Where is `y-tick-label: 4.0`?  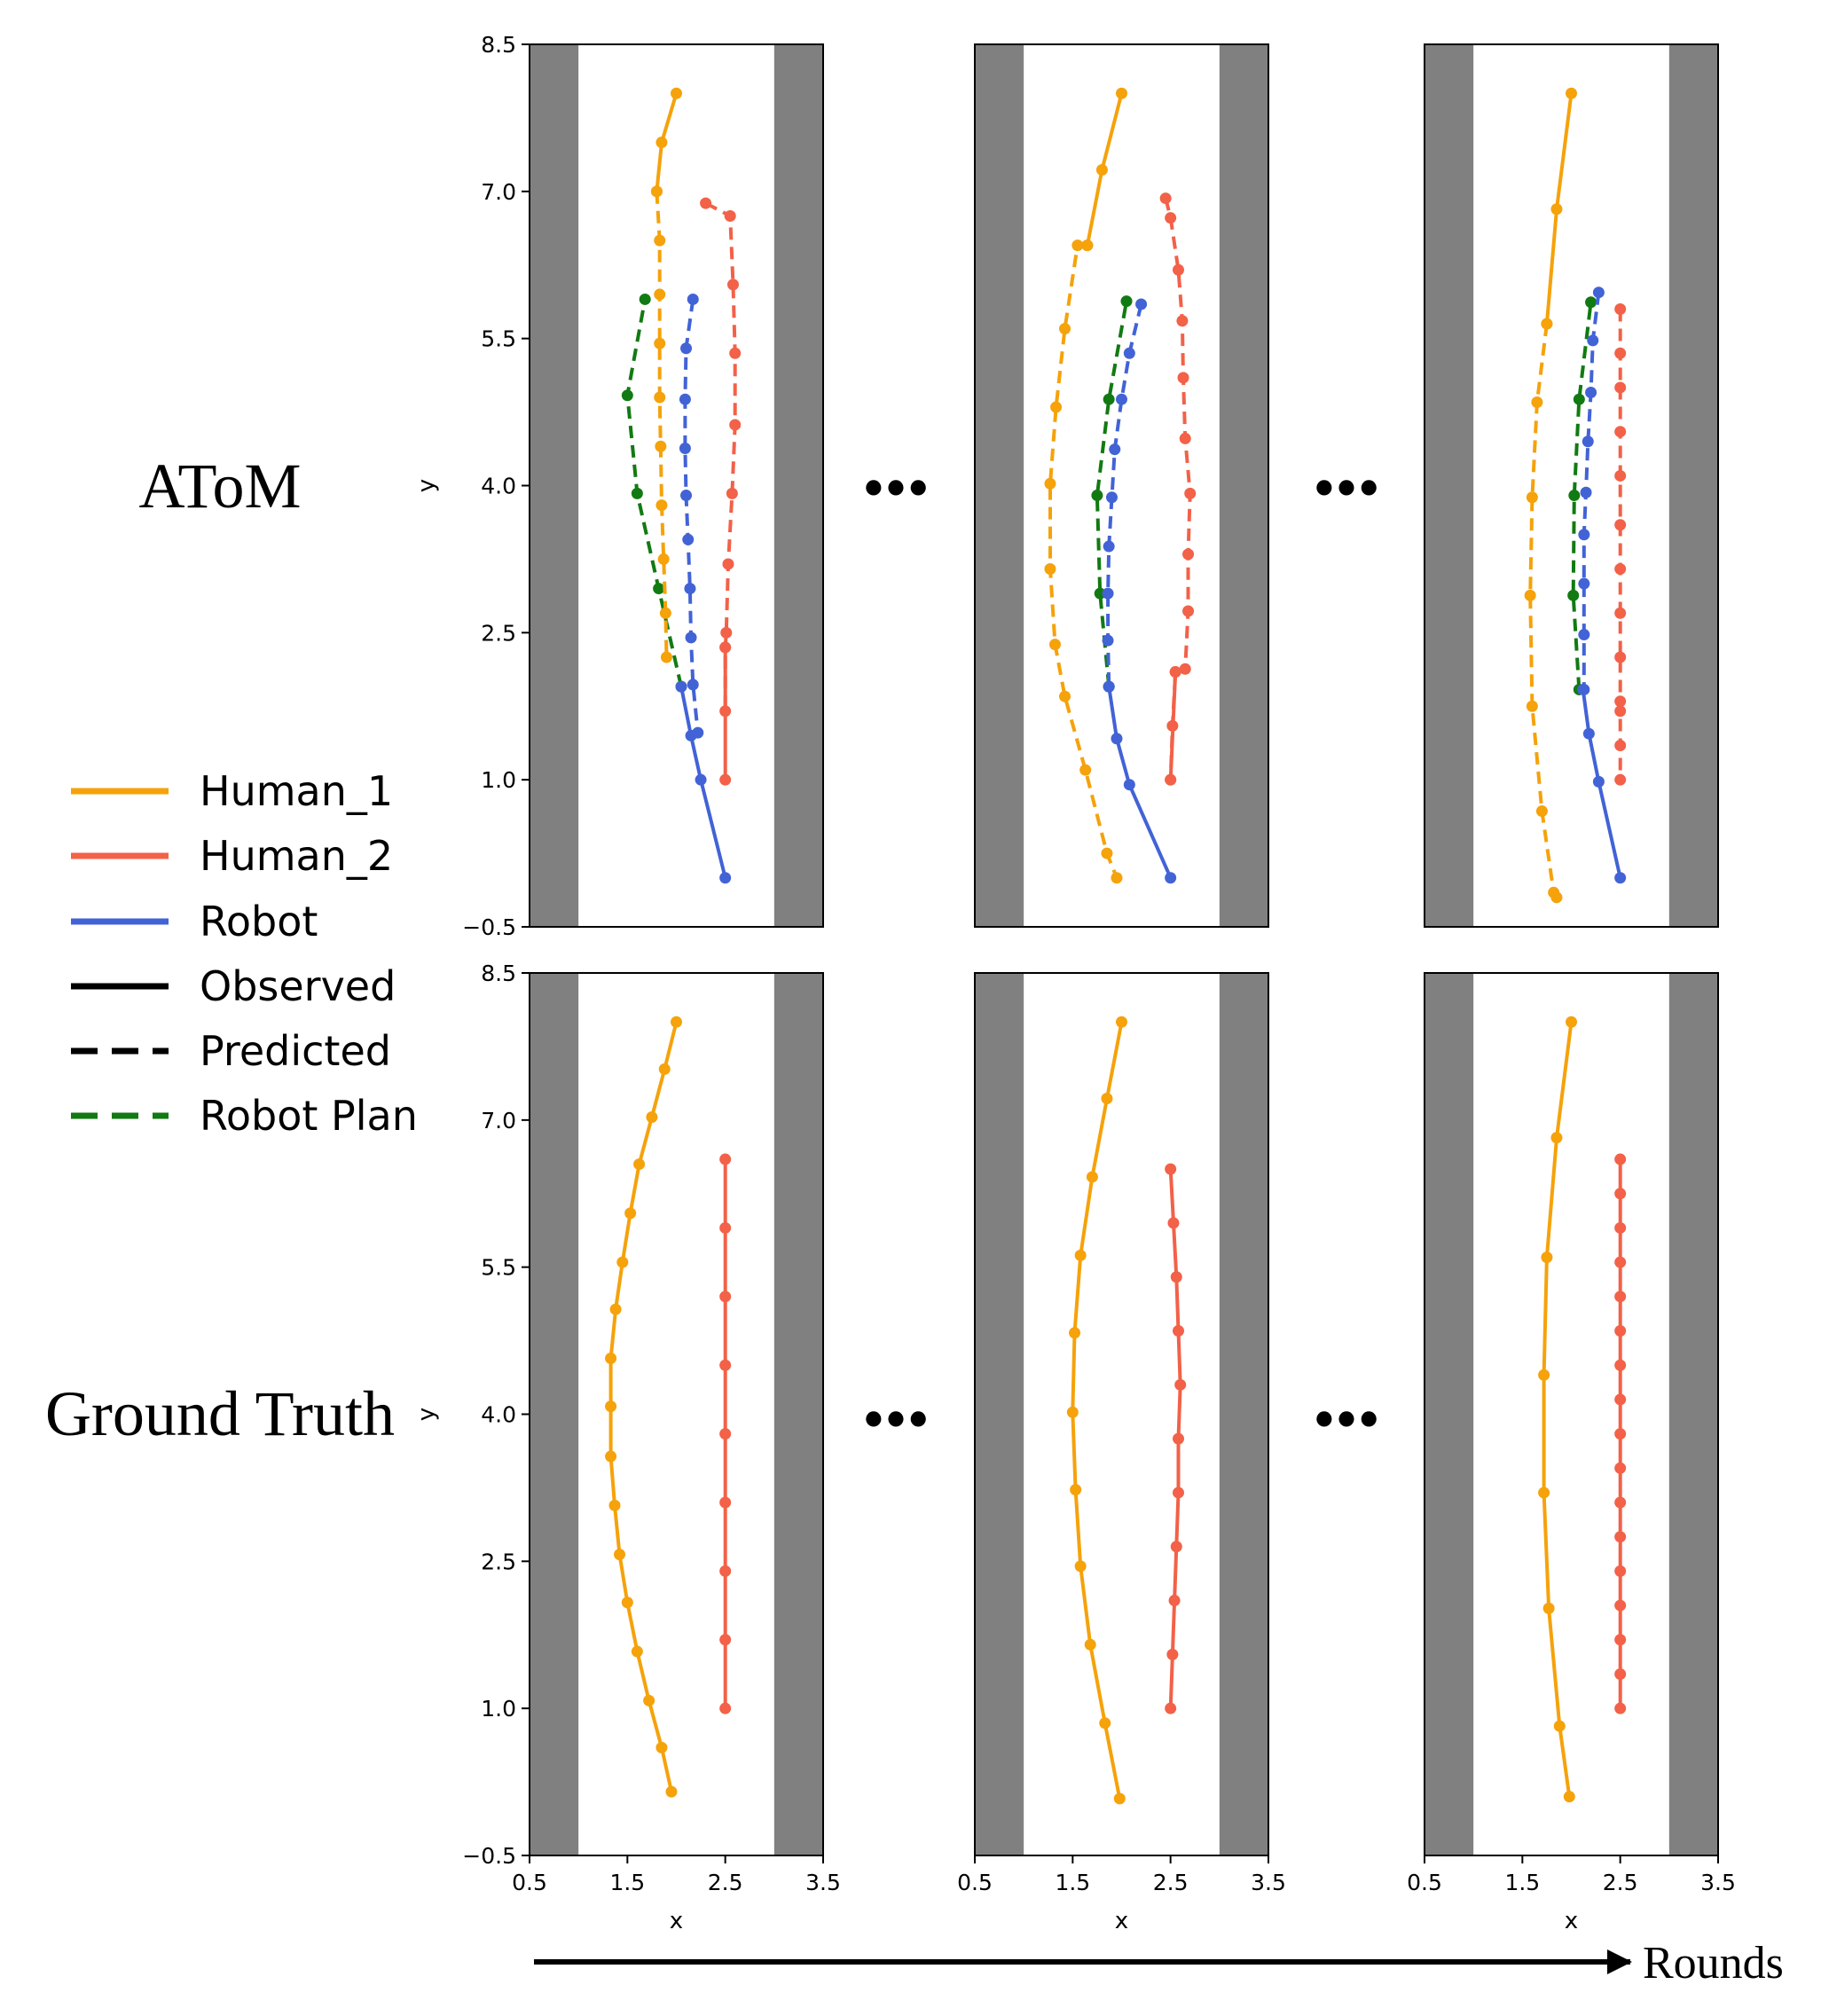 y-tick-label: 4.0 is located at coordinates (498, 1415).